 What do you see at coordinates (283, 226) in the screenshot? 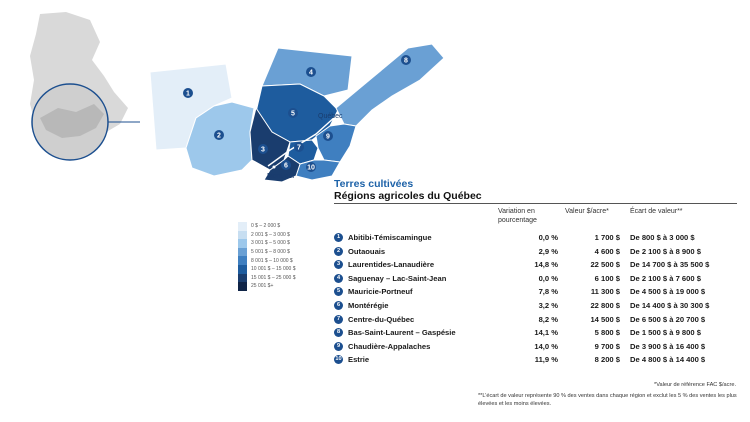
I see `legend-item: 0 $ – 2 000 $` at bounding box center [283, 226].